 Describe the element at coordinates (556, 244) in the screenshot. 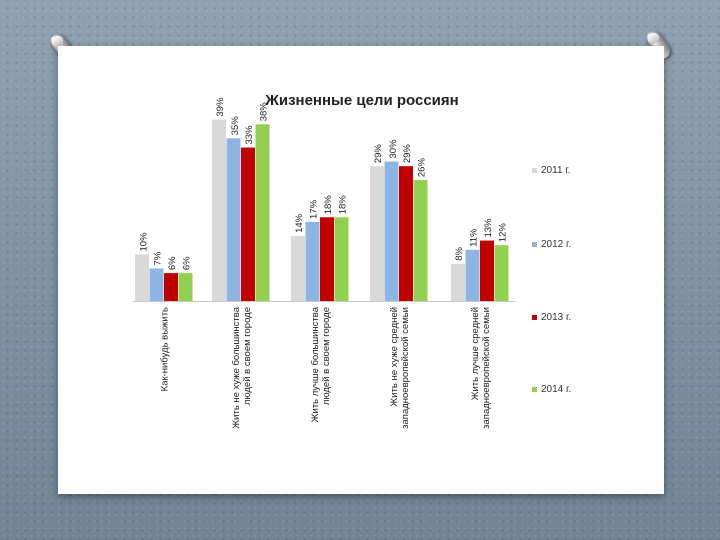

I see `legend-label: 2012 г.` at that location.